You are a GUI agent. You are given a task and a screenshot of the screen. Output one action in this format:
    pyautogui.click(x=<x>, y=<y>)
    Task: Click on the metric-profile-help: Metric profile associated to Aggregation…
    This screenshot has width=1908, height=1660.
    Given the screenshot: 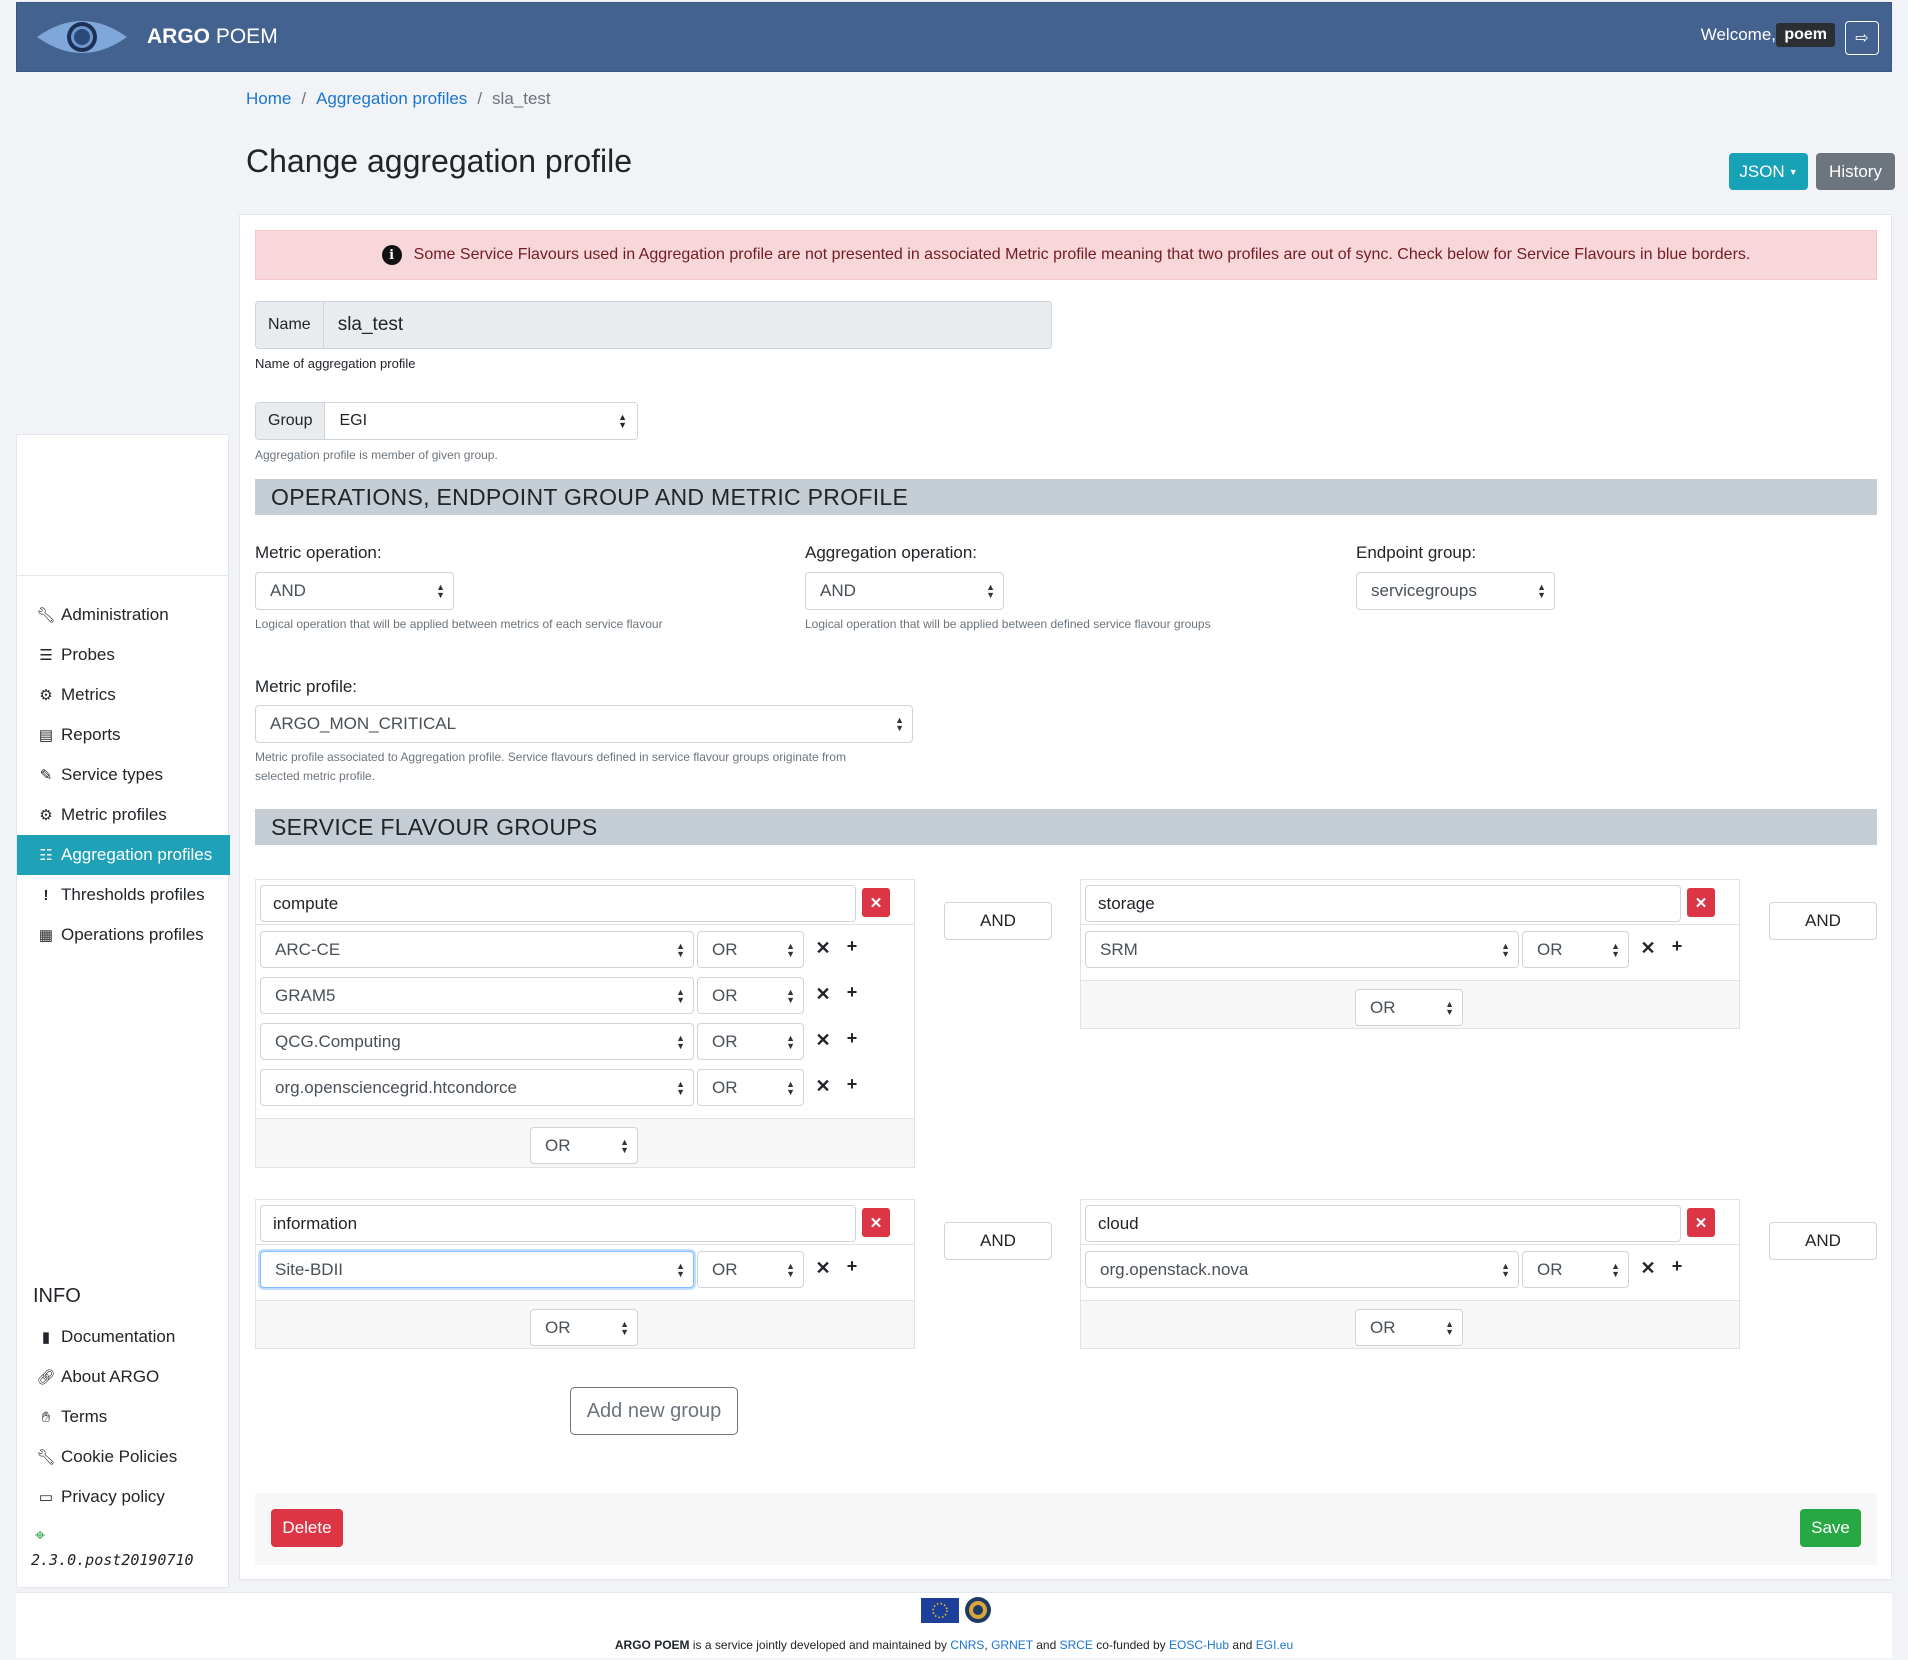 What is the action you would take?
    pyautogui.click(x=550, y=766)
    